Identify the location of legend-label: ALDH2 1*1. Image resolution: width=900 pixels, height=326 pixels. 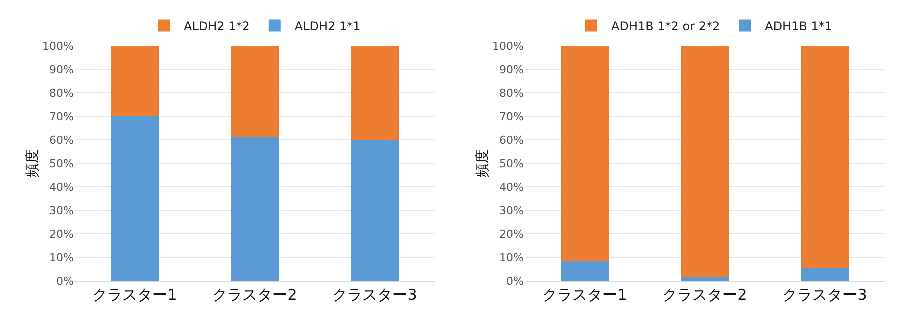
(327, 26).